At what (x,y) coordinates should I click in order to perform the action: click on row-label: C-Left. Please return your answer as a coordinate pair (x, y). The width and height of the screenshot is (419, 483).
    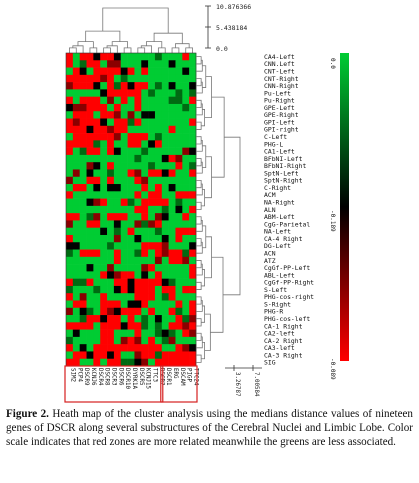
    Looking at the image, I should click on (275, 137).